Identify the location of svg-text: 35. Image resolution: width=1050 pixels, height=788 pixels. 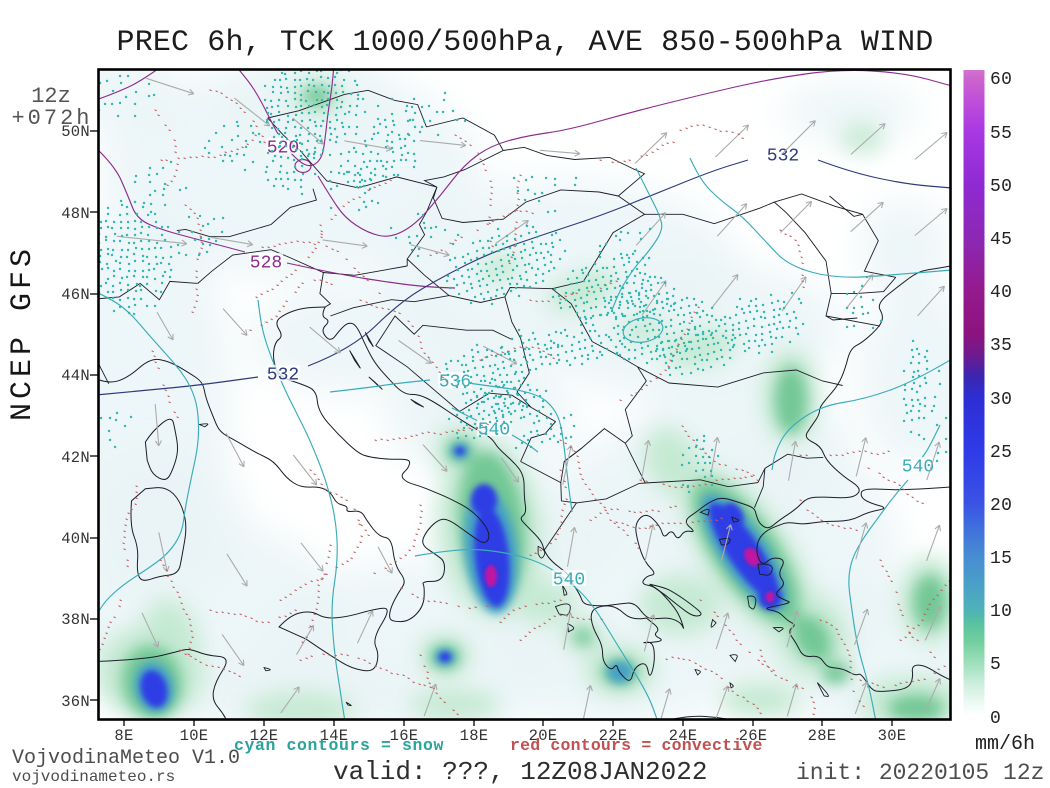
(1001, 346).